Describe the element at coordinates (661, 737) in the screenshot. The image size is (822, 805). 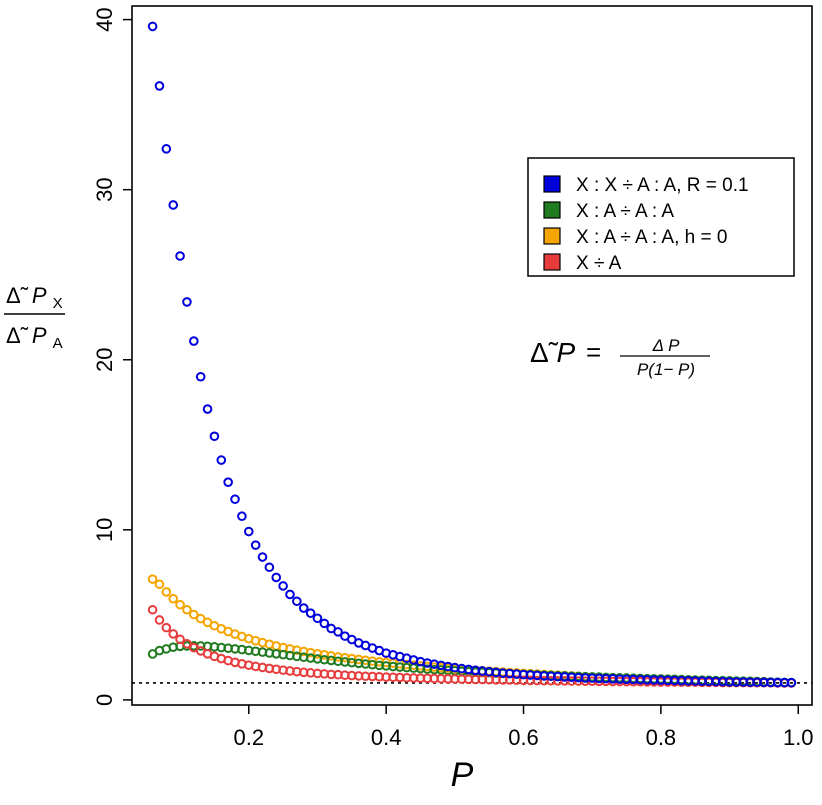
I see `x-tick-label: 0.8` at that location.